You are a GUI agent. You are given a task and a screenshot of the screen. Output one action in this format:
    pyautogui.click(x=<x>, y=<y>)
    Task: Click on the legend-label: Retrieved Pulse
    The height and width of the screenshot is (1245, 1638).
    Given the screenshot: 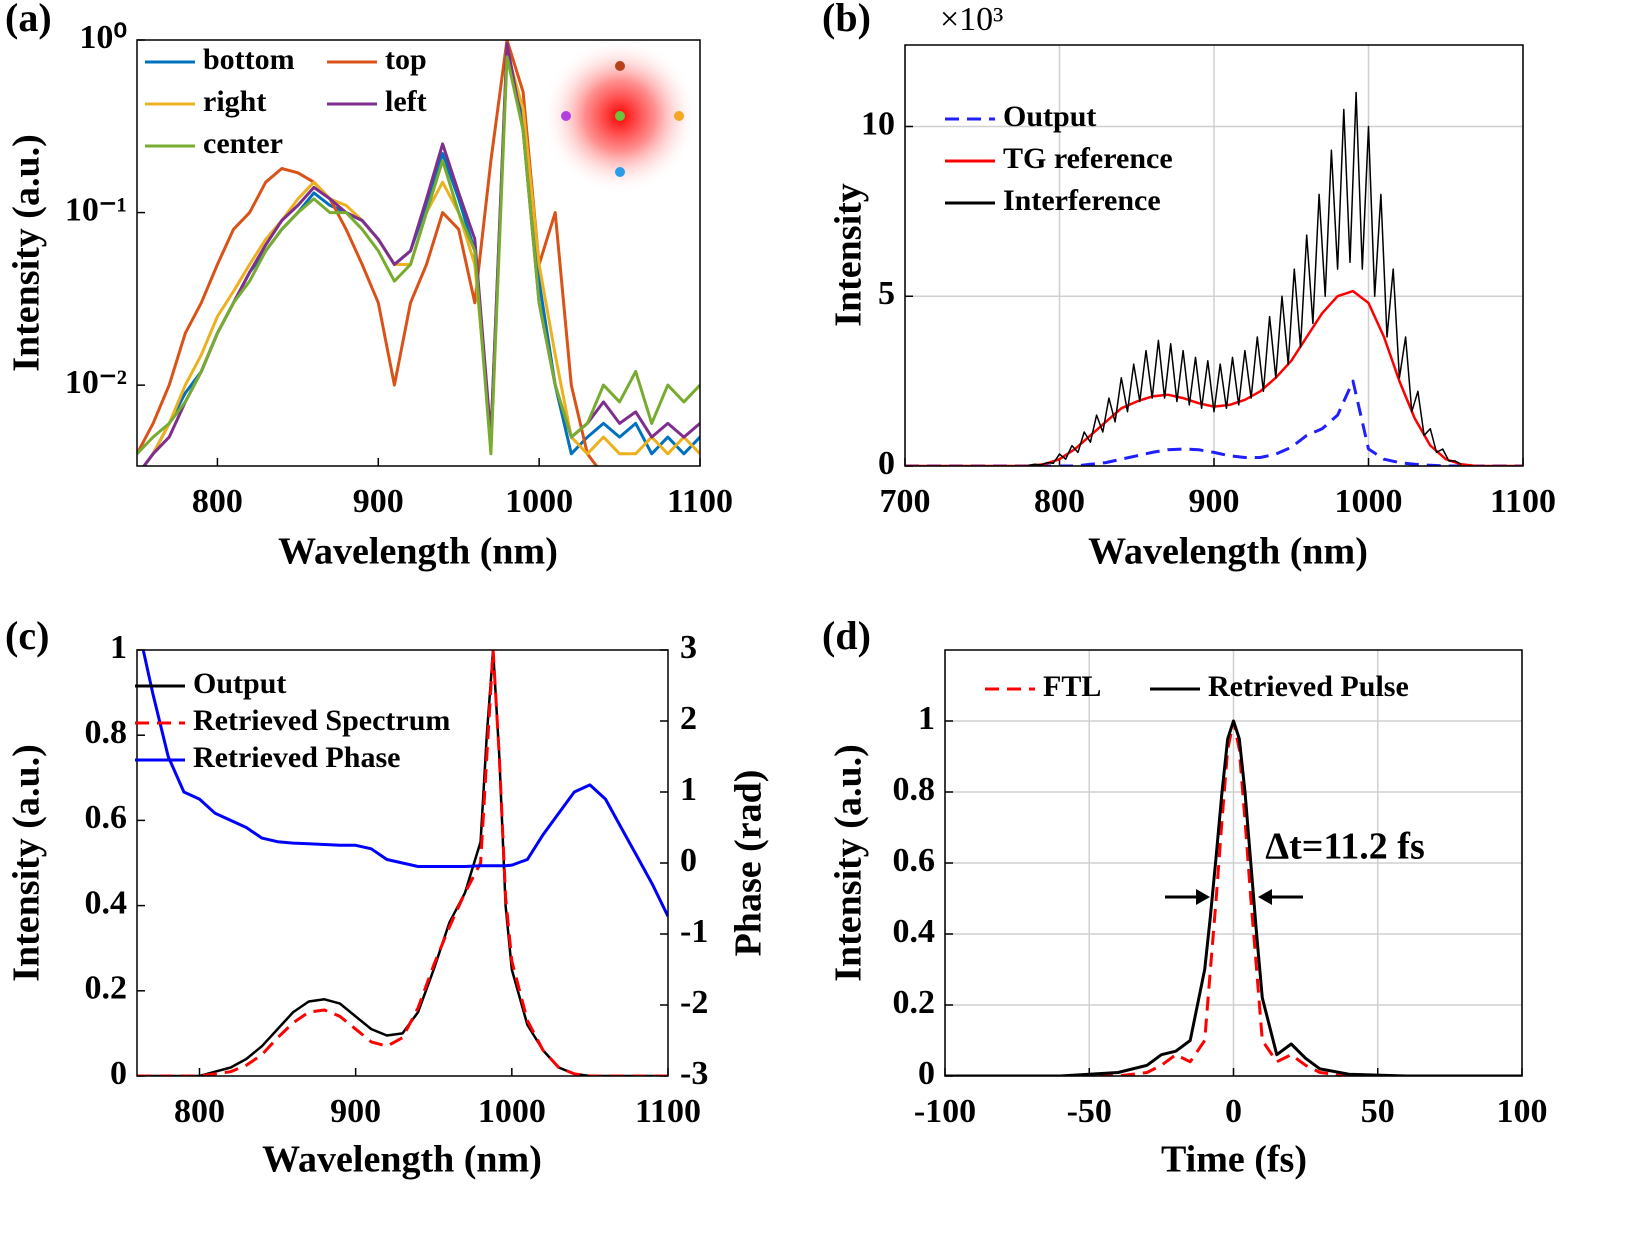 What is the action you would take?
    pyautogui.click(x=1308, y=686)
    